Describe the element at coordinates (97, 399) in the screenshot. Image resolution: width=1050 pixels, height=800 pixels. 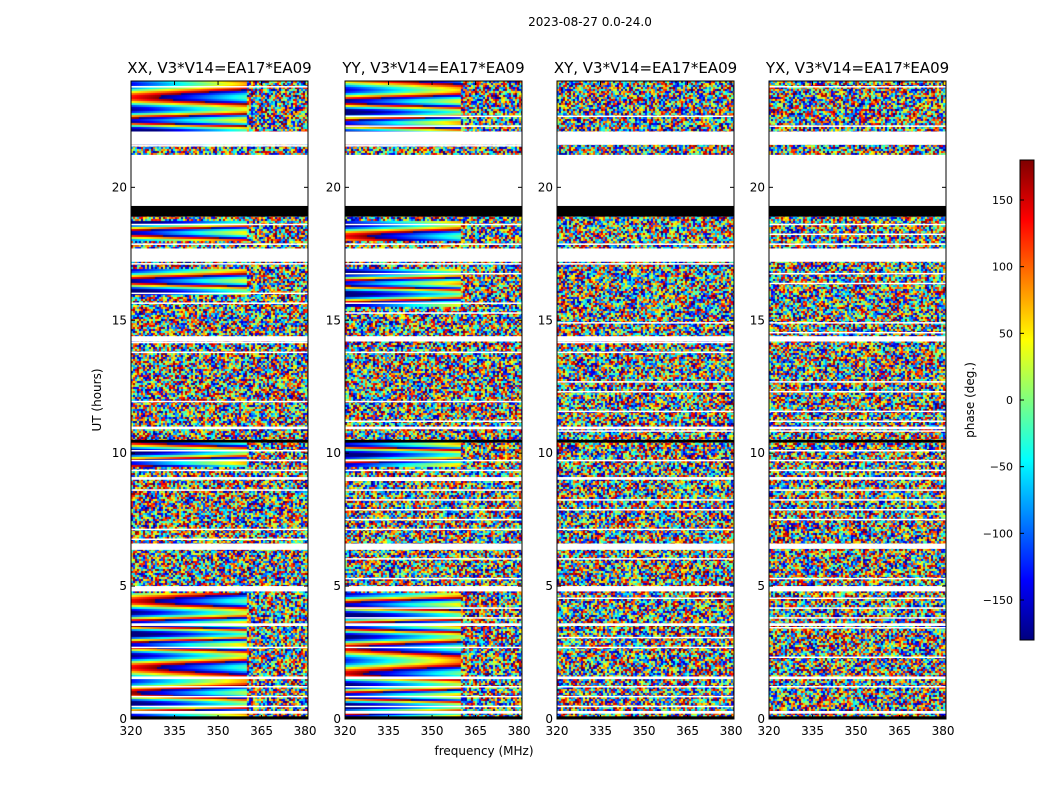
I see `y-axis-label: UT (hours)` at that location.